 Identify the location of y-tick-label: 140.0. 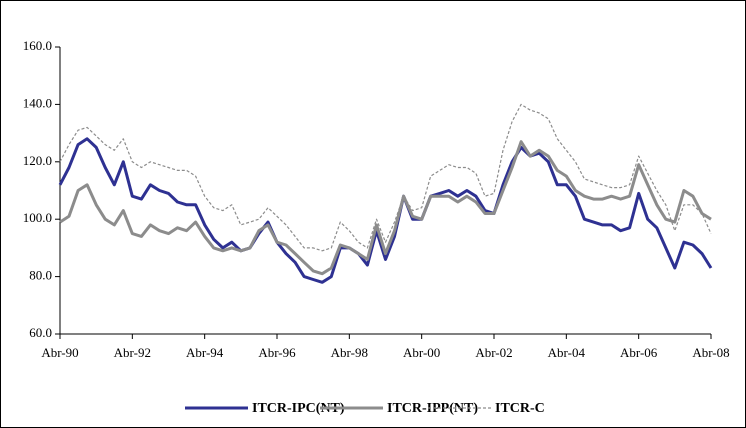
(37, 102).